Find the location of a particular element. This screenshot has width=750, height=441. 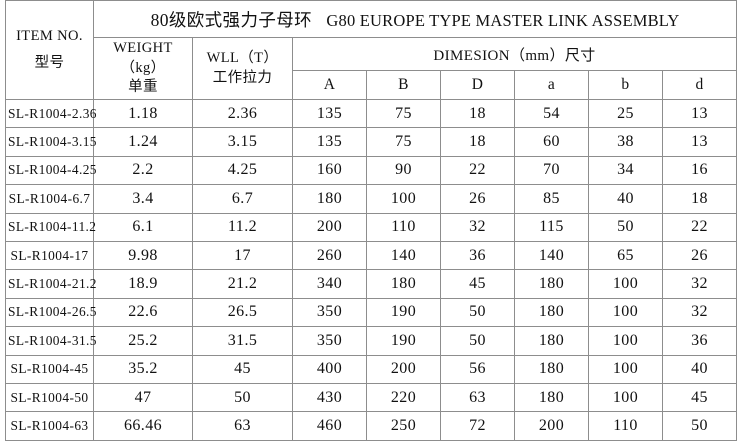

cell-b: 34 is located at coordinates (625, 170).